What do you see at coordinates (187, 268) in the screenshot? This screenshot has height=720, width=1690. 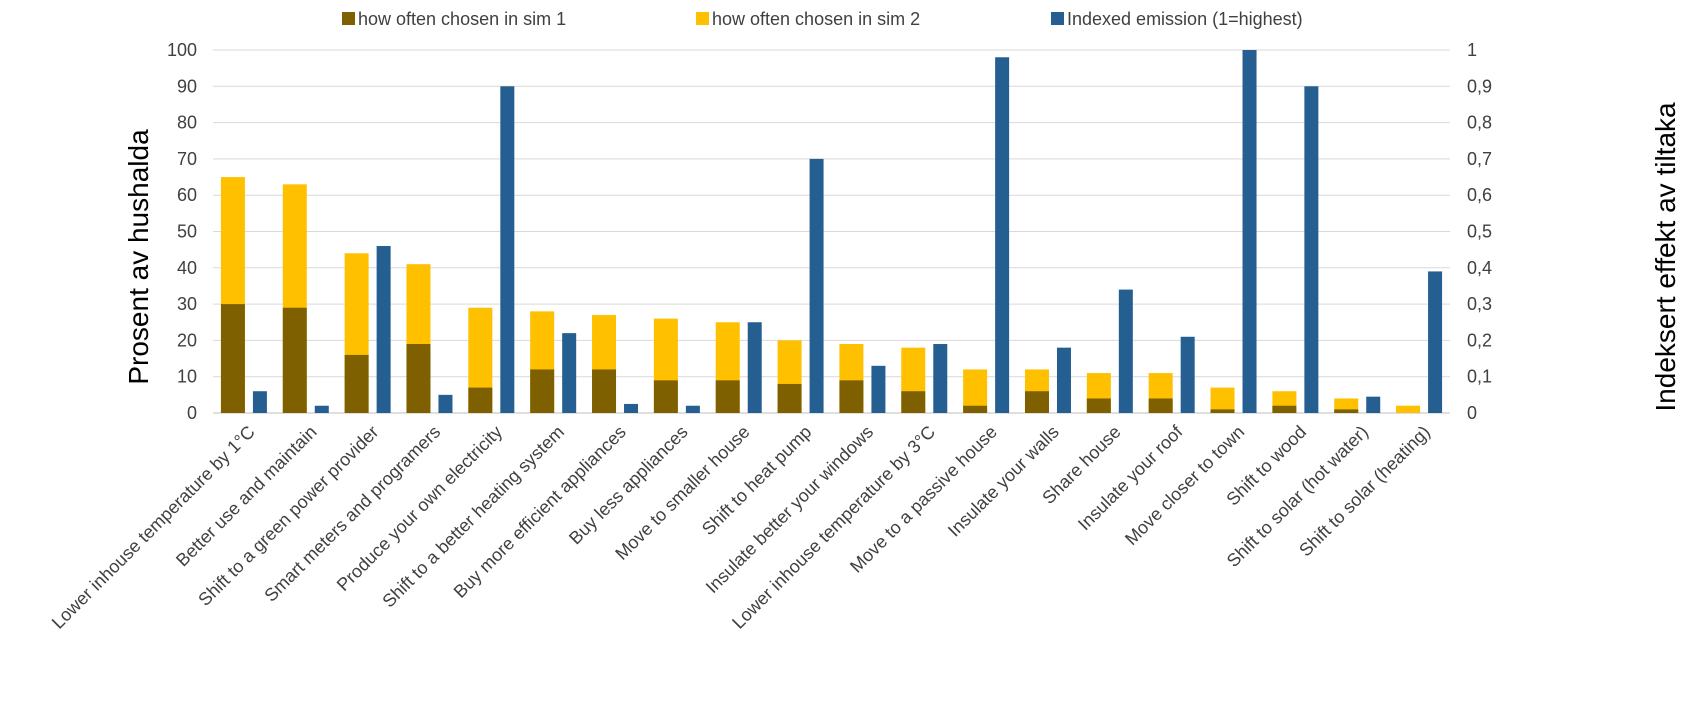 I see `y-left-tick-label: 40` at bounding box center [187, 268].